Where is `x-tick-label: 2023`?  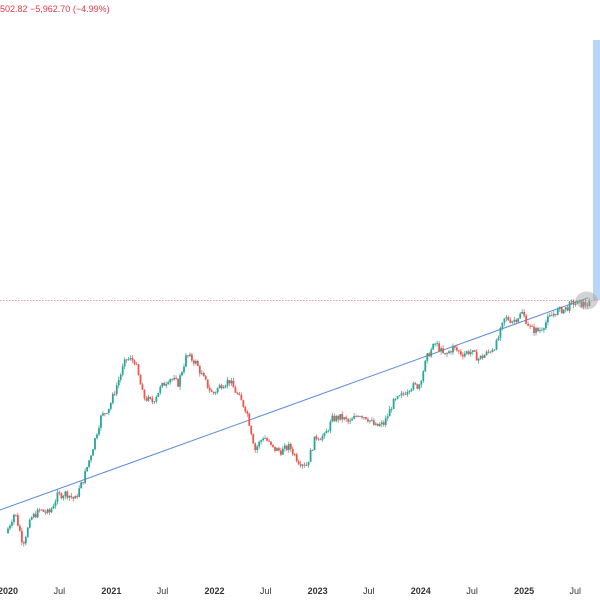 x-tick-label: 2023 is located at coordinates (318, 591).